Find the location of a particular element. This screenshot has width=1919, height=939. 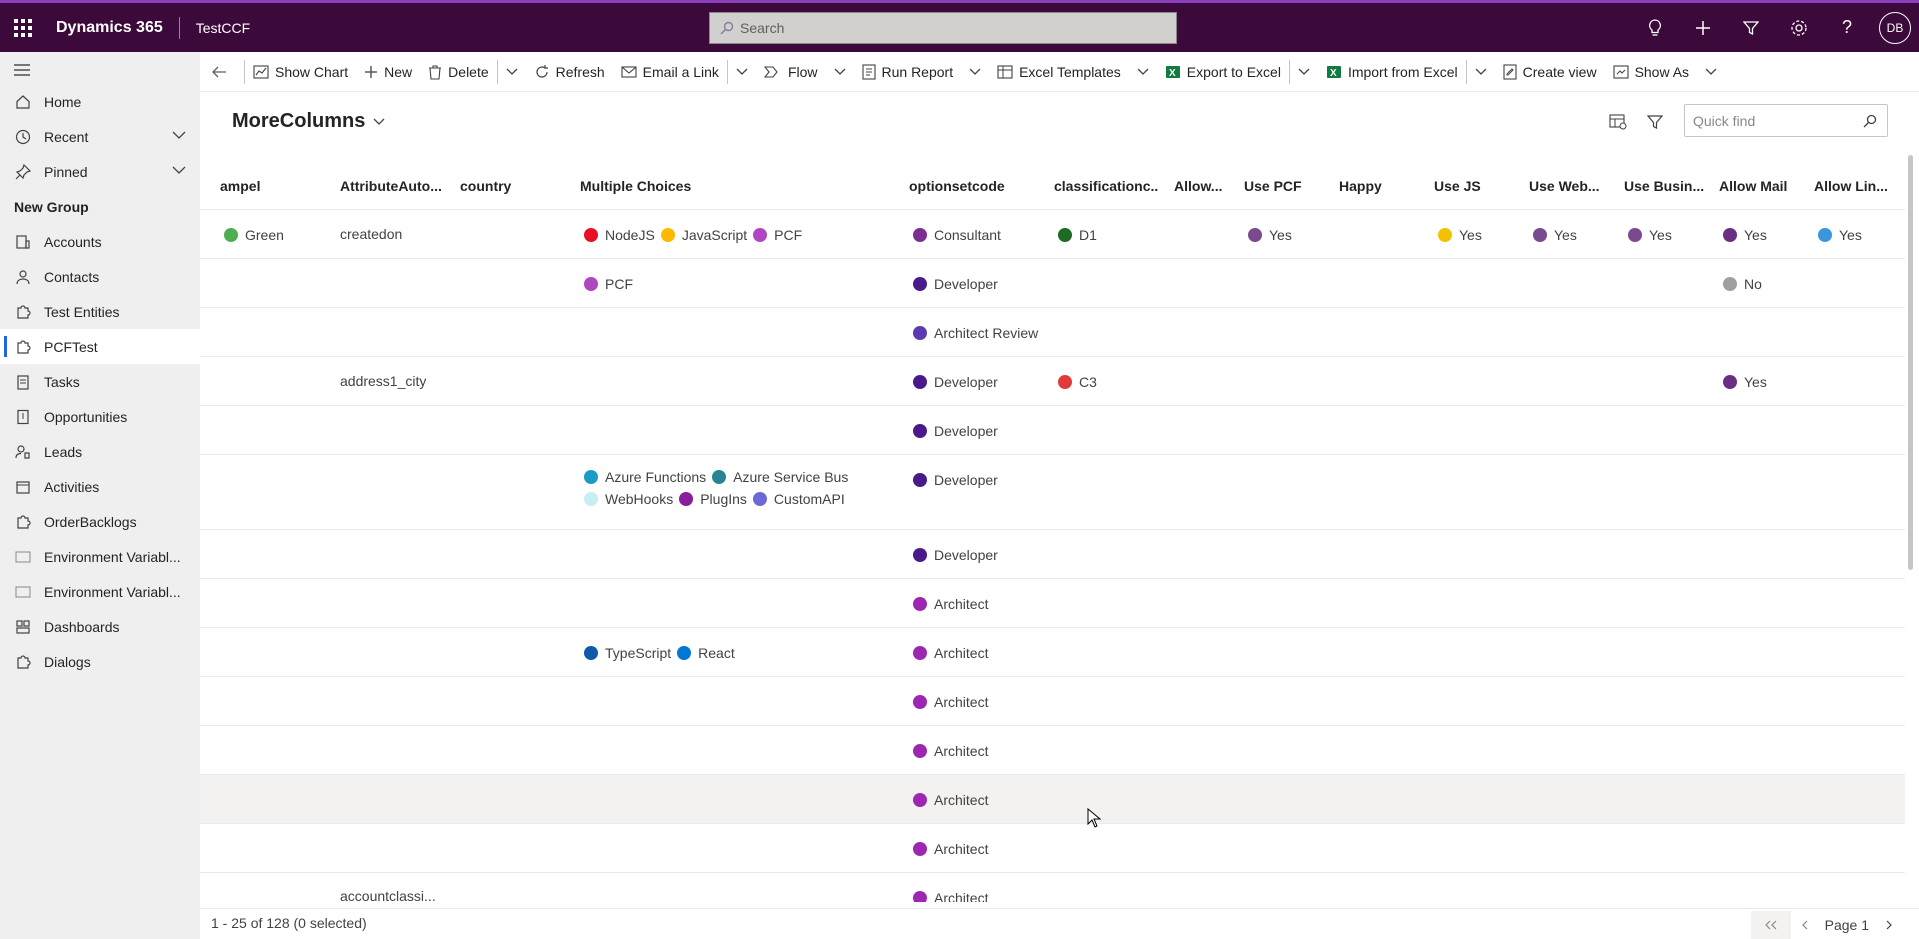

sidebar-item-home: Home is located at coordinates (100, 101).